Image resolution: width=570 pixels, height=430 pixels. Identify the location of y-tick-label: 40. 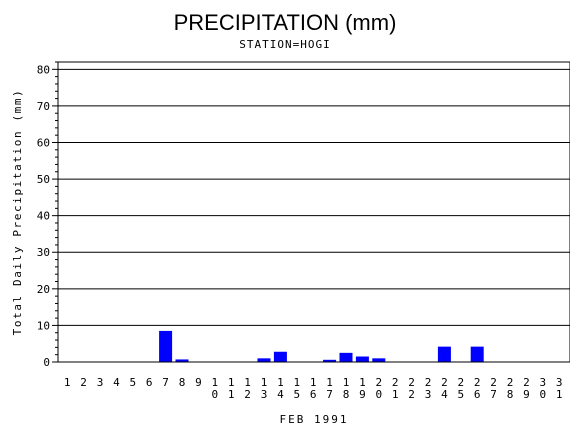
(43, 216).